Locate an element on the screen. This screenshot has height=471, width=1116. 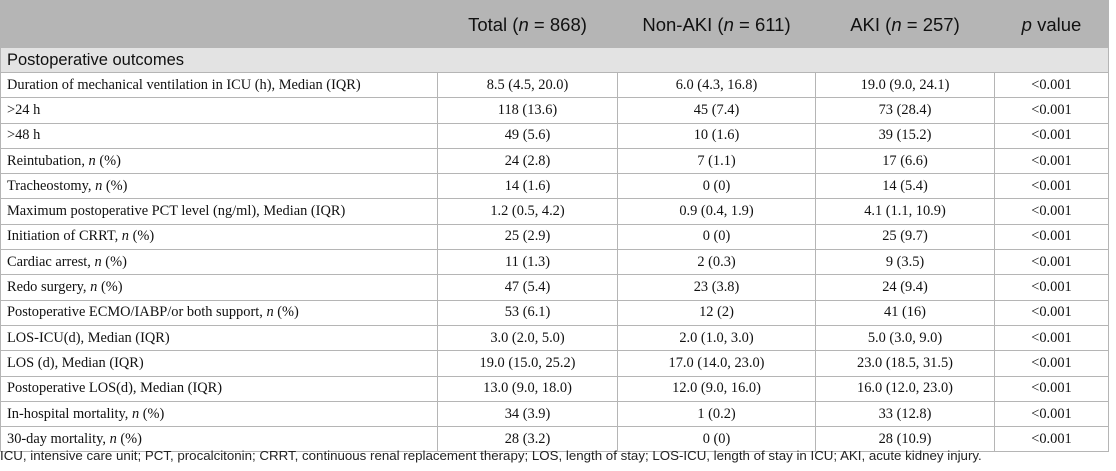
row-label-text: Initiation of CRRT, is located at coordinates (64, 236).